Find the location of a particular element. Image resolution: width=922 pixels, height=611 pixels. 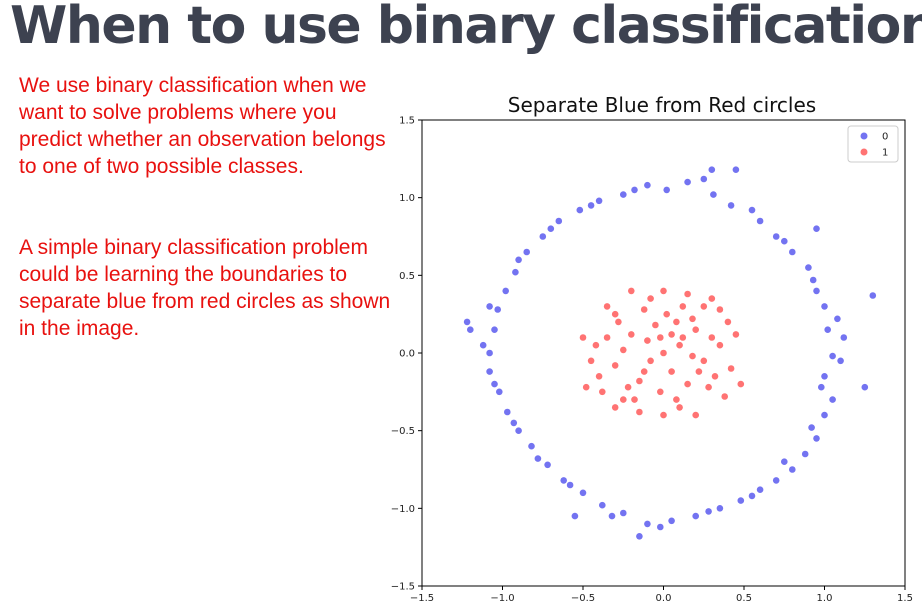

chart-title: Separate Blue from Red circles is located at coordinates (662, 105).